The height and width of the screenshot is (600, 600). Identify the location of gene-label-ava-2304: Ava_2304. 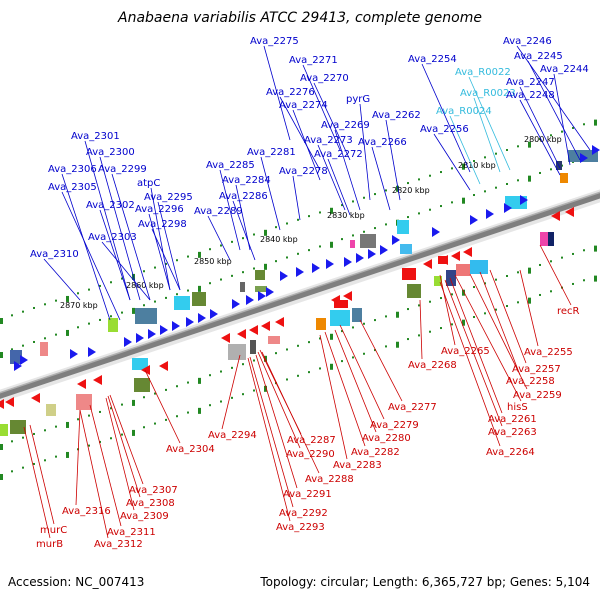
(190, 449).